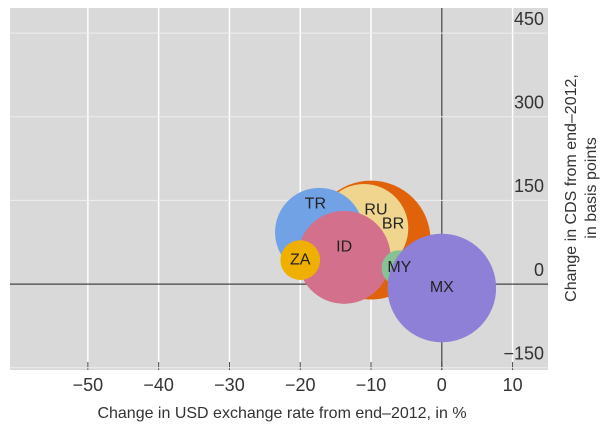 The image size is (601, 430). Describe the element at coordinates (229, 385) in the screenshot. I see `x-tick-label: −30` at that location.